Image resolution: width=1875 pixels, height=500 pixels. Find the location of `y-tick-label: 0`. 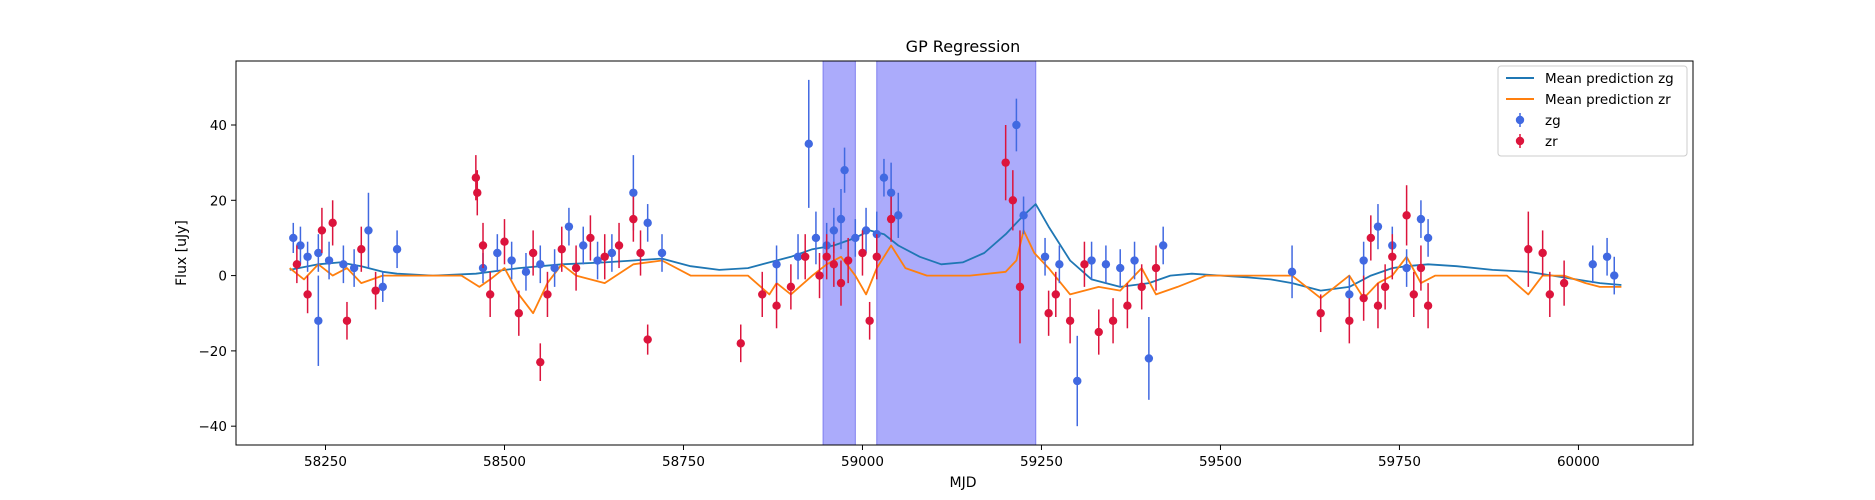

y-tick-label: 0 is located at coordinates (222, 277).